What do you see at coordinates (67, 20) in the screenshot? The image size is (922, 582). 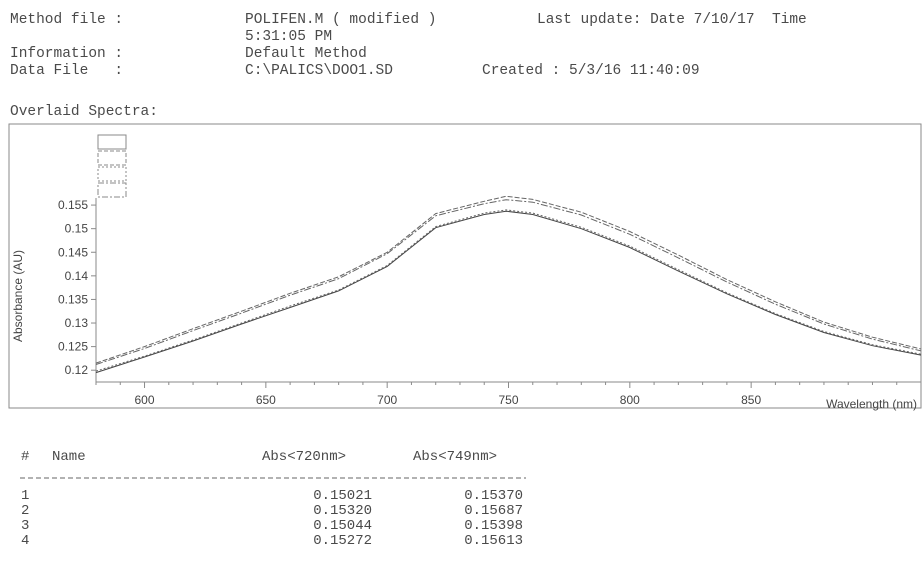 I see `method-file-label: Method file :` at bounding box center [67, 20].